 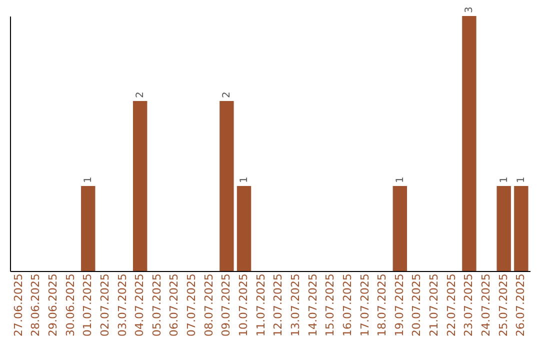 I want to click on x-tick-label: 04.07.2025, so click(x=139, y=305).